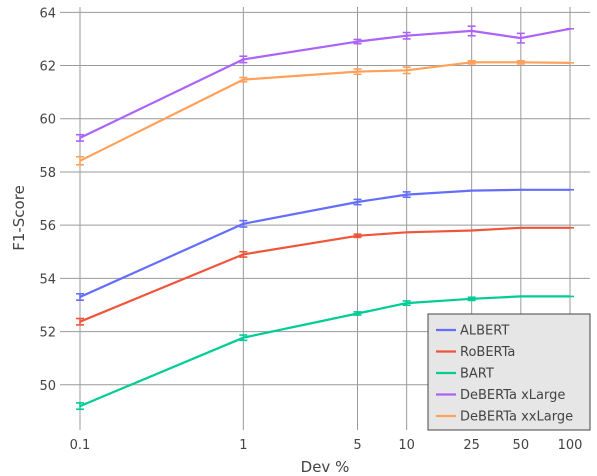 This screenshot has height=476, width=597. What do you see at coordinates (484, 331) in the screenshot?
I see `legend-label: ALBERT` at bounding box center [484, 331].